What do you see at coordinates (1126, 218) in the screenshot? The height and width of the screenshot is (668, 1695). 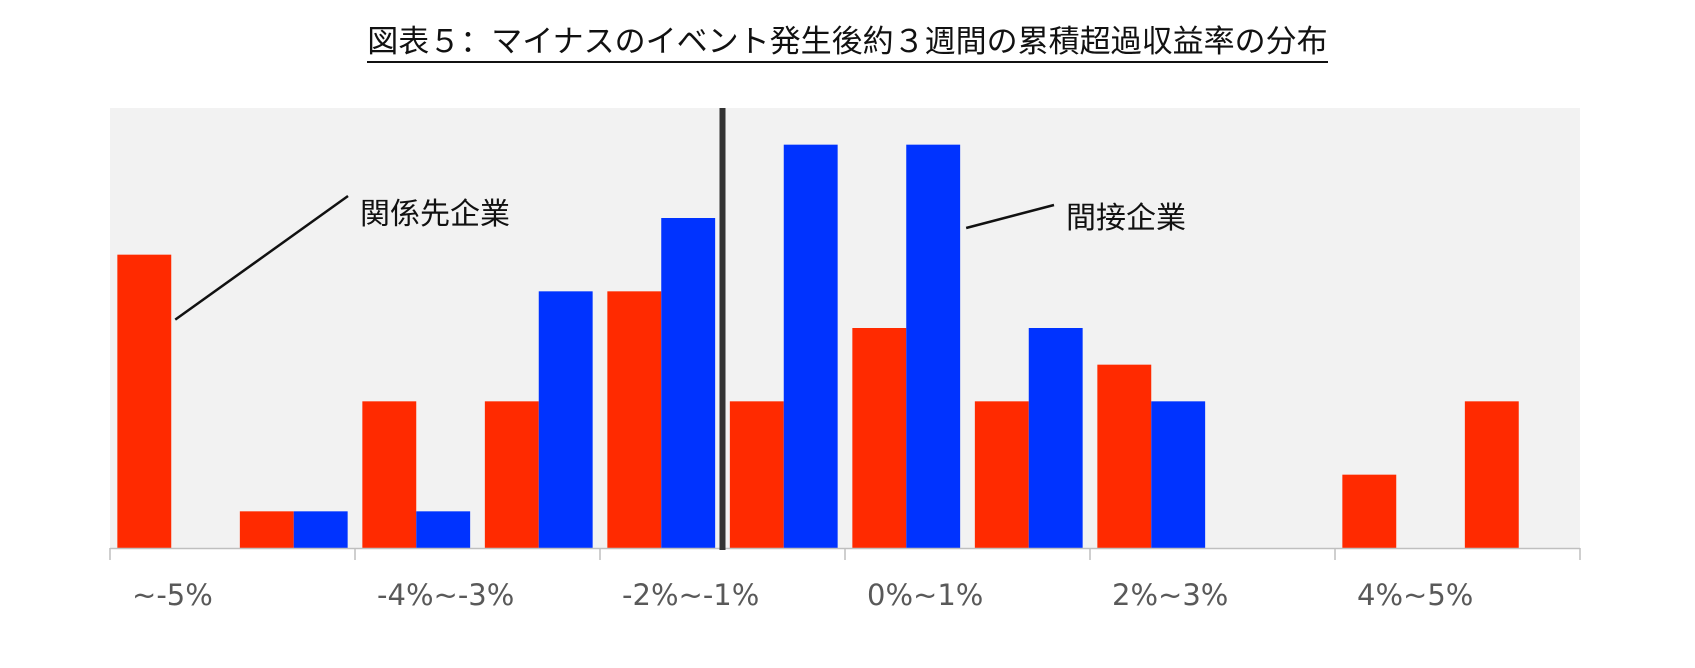 I see `annotation-label-series2: 間接企業` at bounding box center [1126, 218].